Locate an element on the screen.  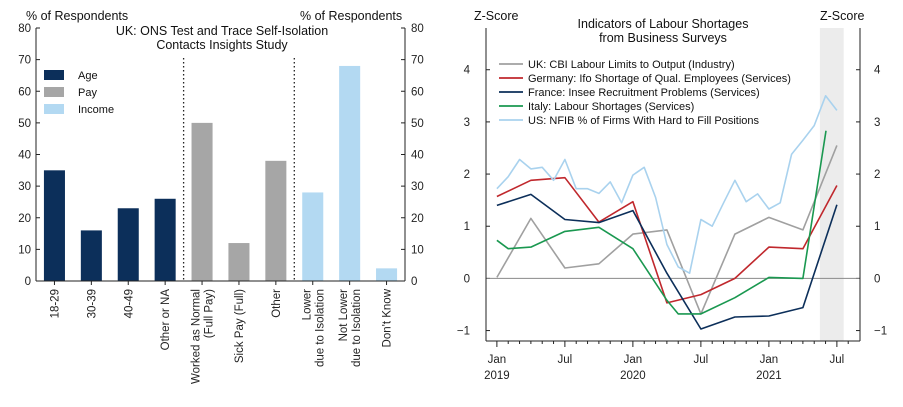
line-y-tick-label-left: 1 is located at coordinates (467, 227).